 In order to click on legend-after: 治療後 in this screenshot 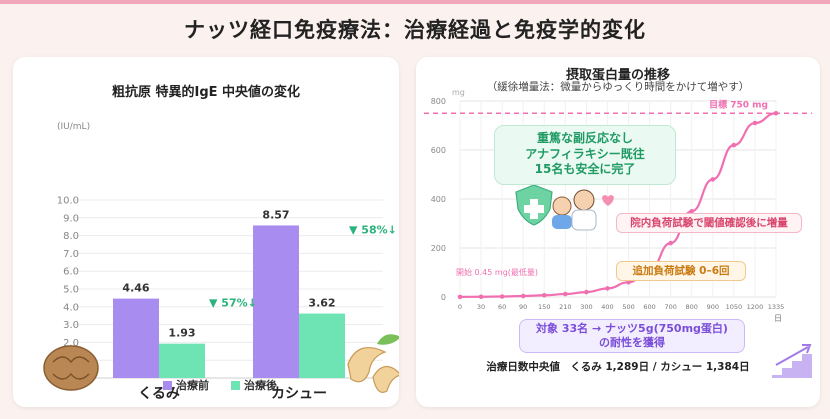, I will do `click(254, 385)`.